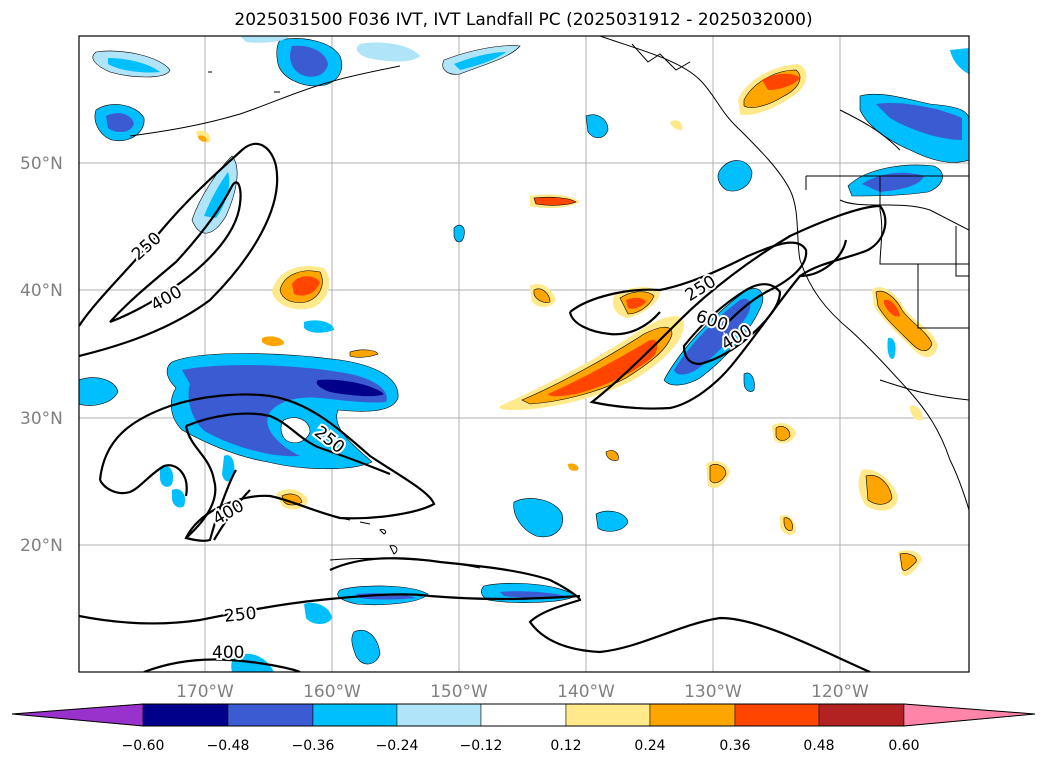 The image size is (1047, 765). Describe the element at coordinates (41, 291) in the screenshot. I see `lat-label-40n: 40°N` at that location.